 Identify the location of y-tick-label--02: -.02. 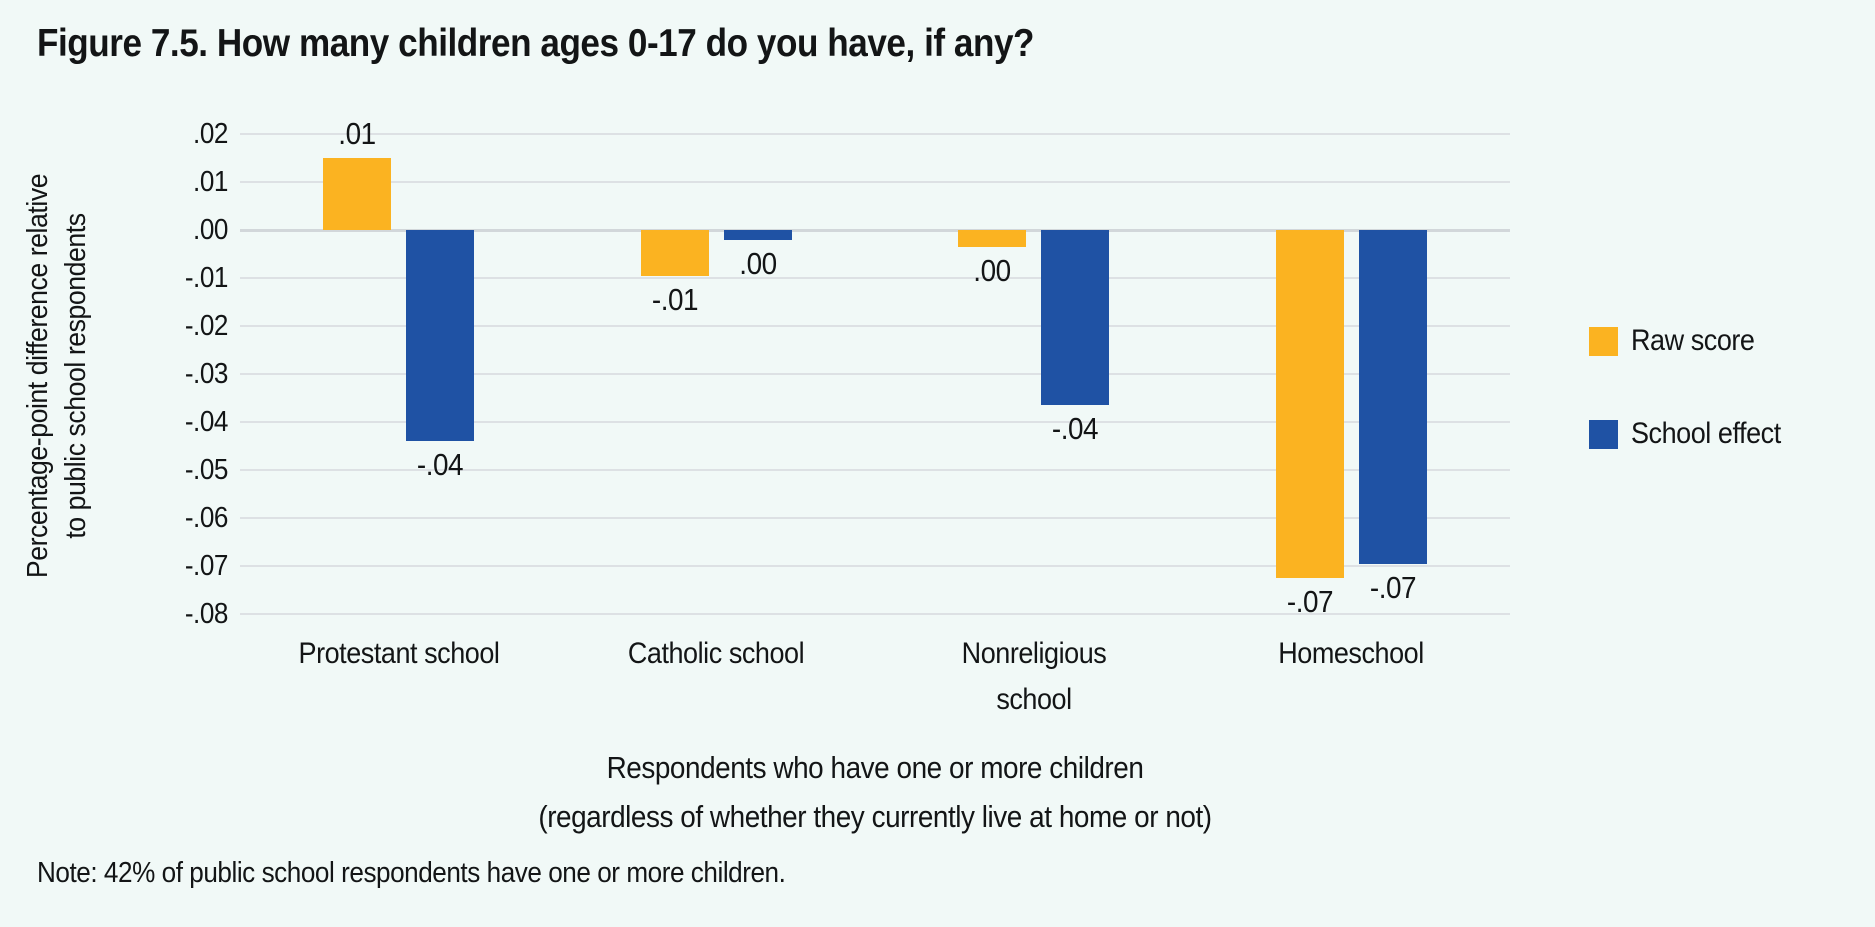
(206, 326).